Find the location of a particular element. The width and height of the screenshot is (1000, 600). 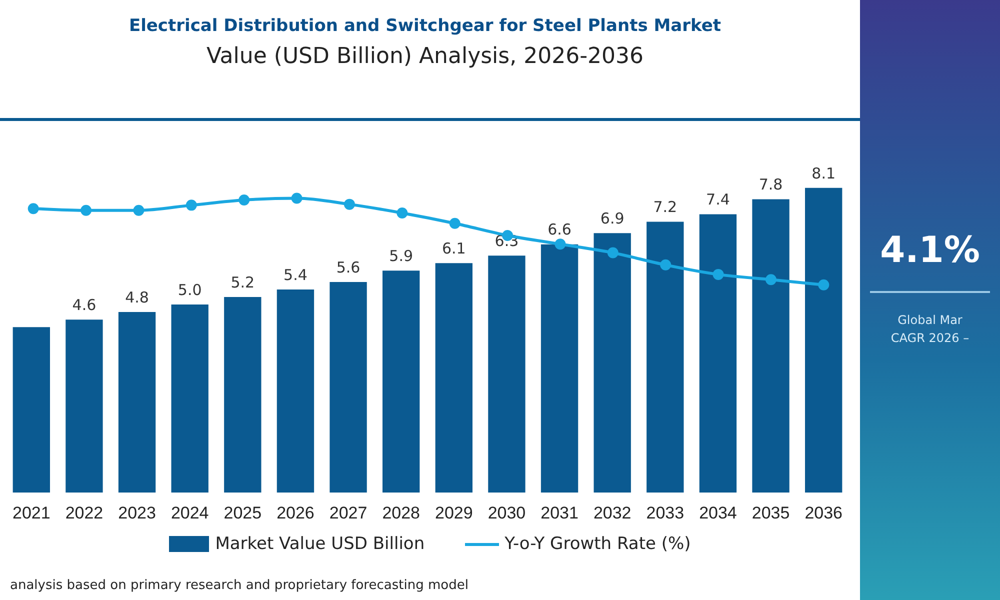

x-tick-label: 2032 is located at coordinates (612, 512).